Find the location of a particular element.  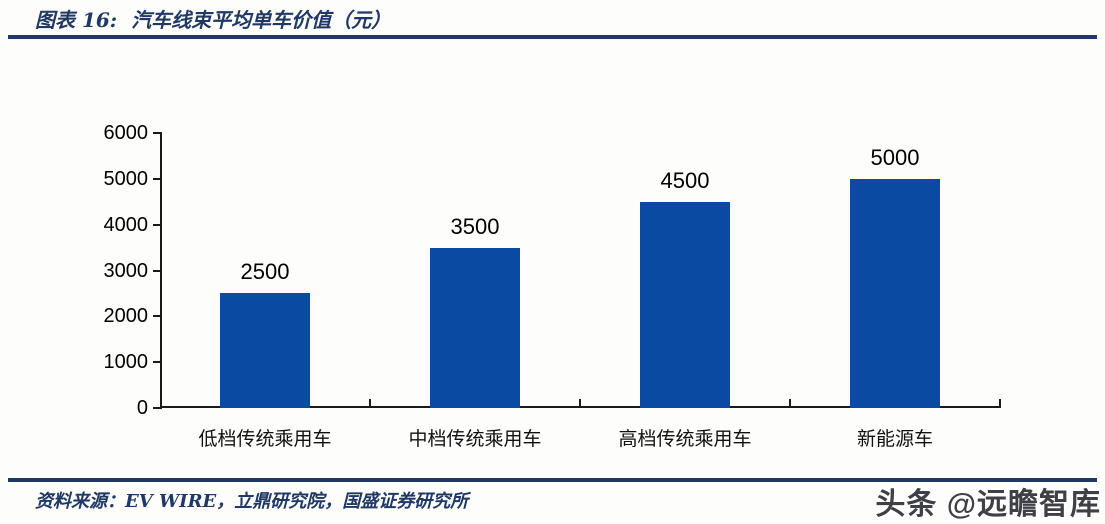

figure-title-text: 汽车线束平均单车价值（元） is located at coordinates (261, 20).